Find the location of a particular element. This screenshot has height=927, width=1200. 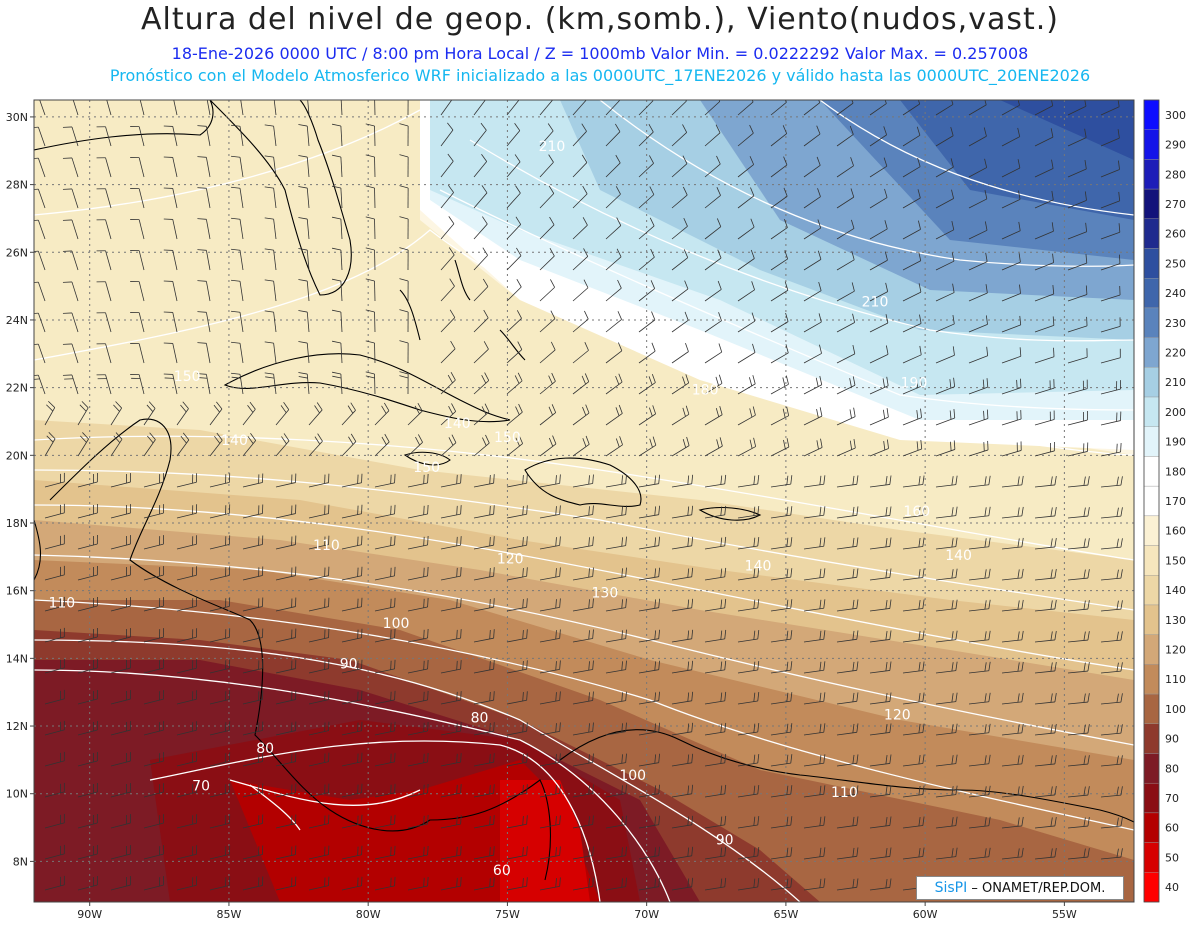

colorbar-label-14: 160 is located at coordinates (1175, 531).